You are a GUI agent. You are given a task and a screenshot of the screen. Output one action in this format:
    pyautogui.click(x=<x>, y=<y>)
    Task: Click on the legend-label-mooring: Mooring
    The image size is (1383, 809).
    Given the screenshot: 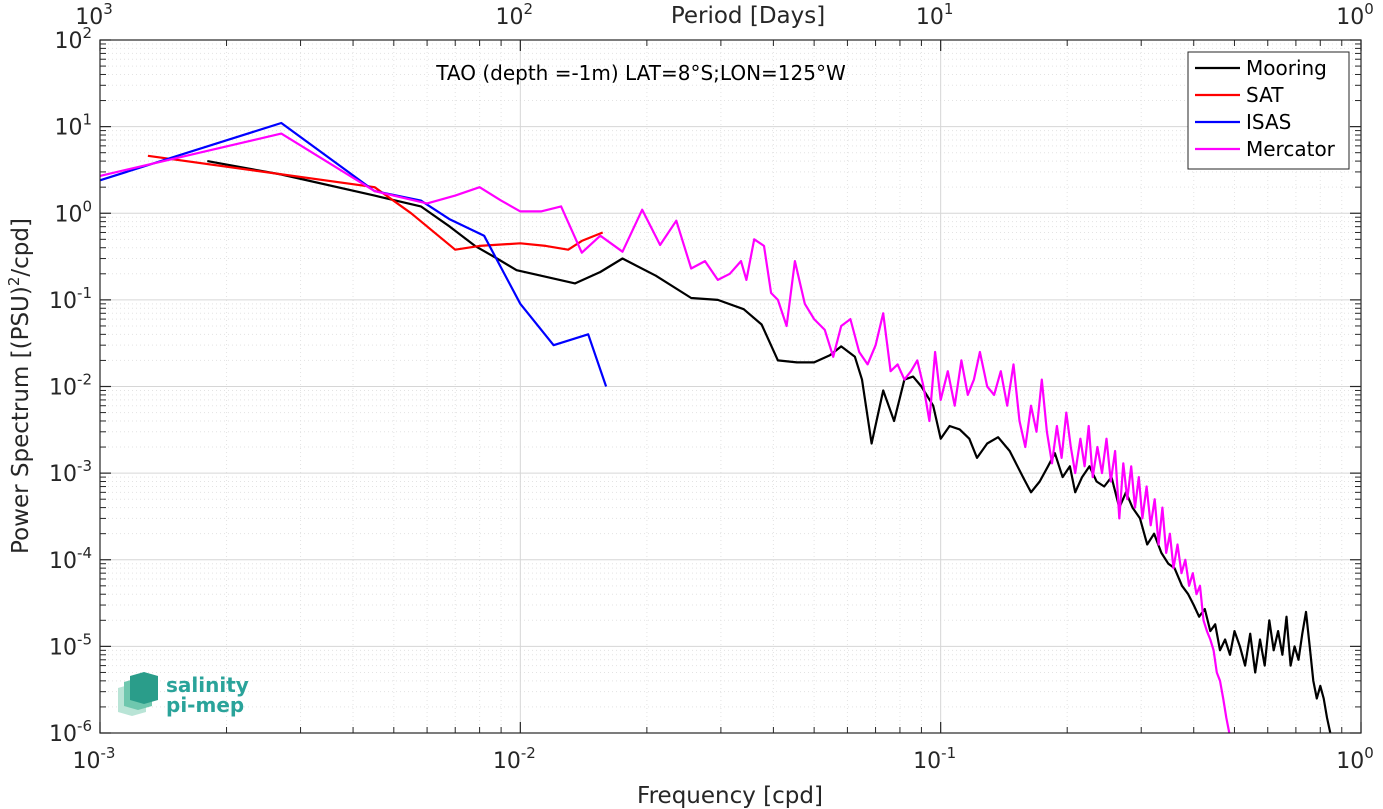 What is the action you would take?
    pyautogui.click(x=1286, y=68)
    